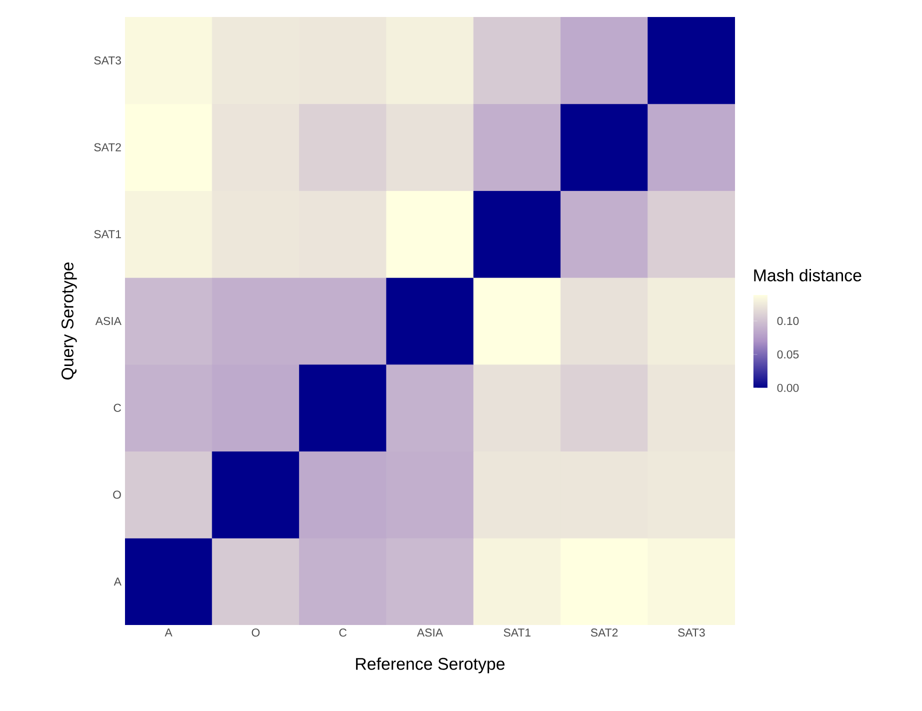 This screenshot has width=922, height=711. Describe the element at coordinates (517, 632) in the screenshot. I see `x-tick-label: SAT1` at that location.